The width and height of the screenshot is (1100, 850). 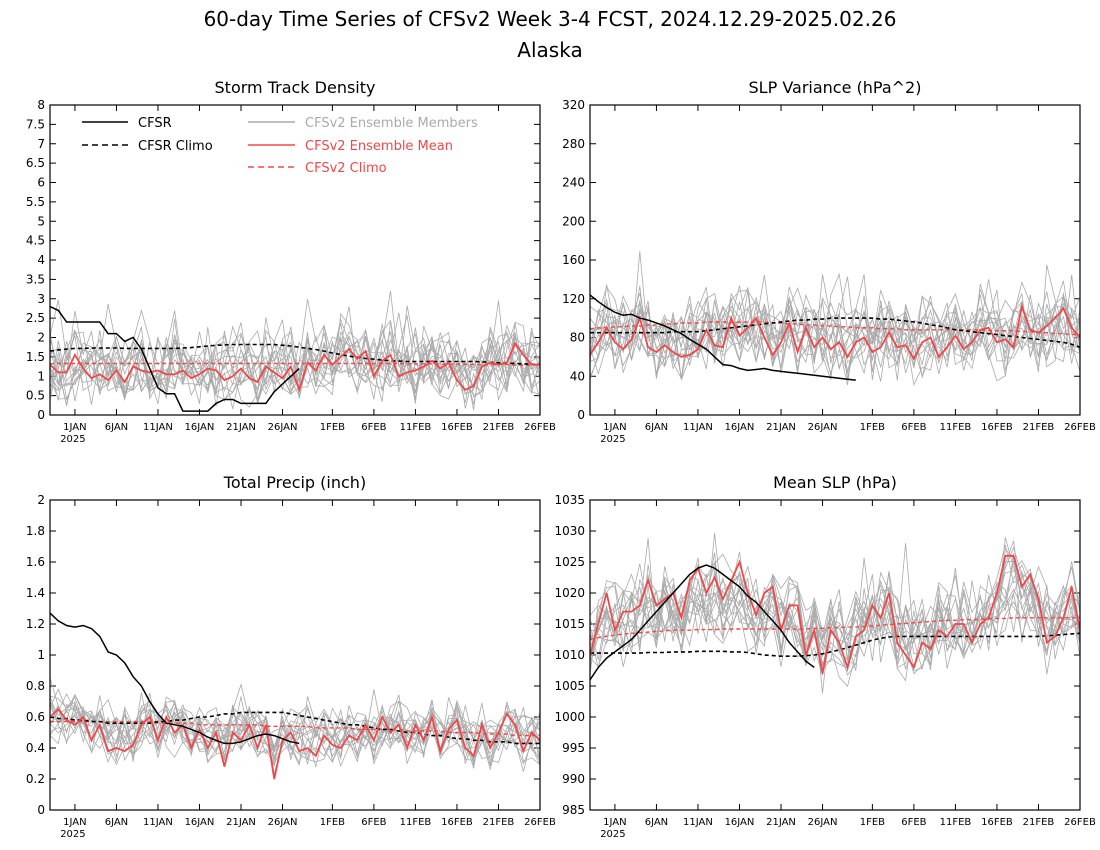 What do you see at coordinates (41, 500) in the screenshot?
I see `y-tick-label: 2` at bounding box center [41, 500].